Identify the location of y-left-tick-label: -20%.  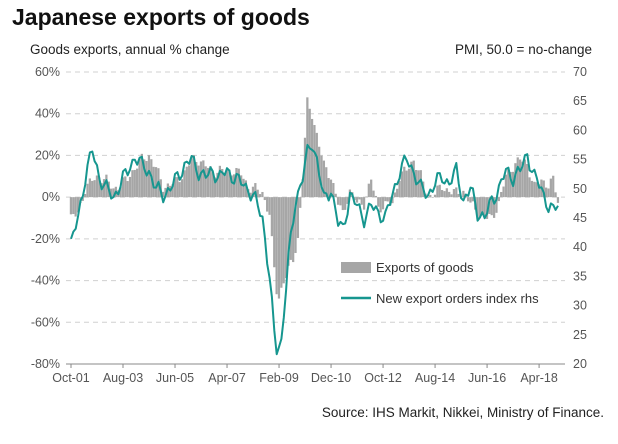
(45, 239).